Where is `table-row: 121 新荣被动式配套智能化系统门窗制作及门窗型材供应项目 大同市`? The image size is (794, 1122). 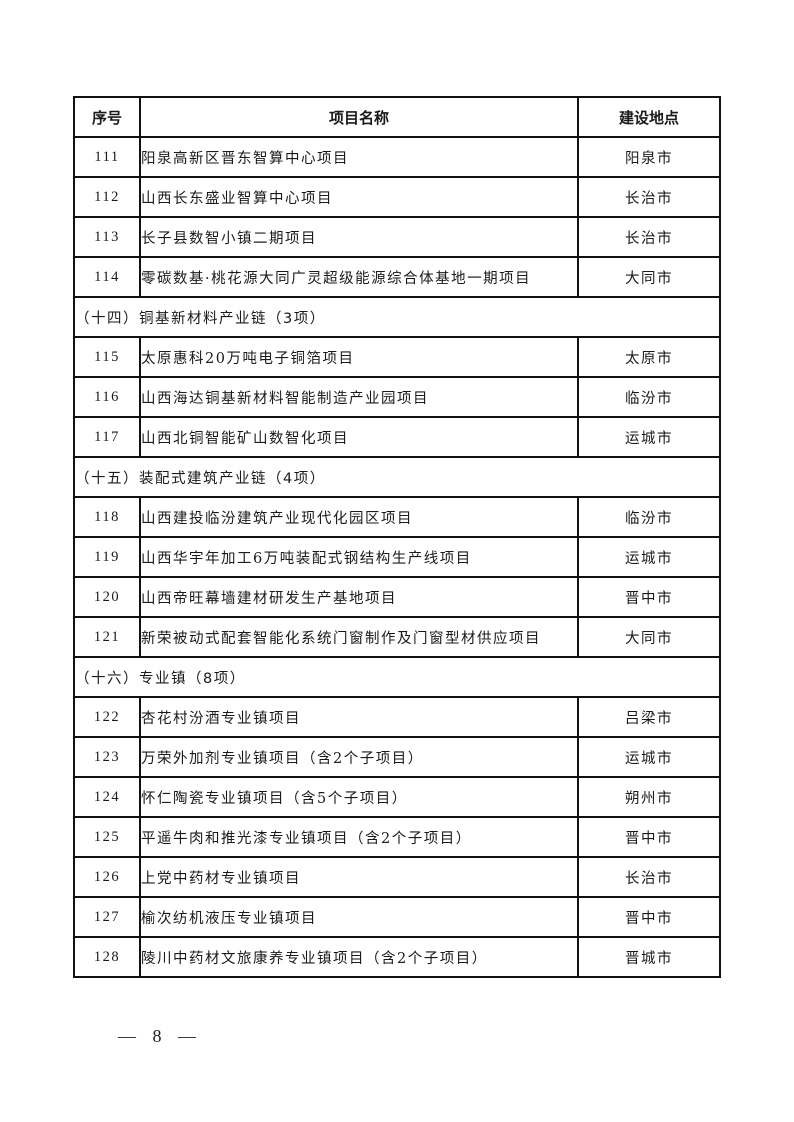
table-row: 121 新荣被动式配套智能化系统门窗制作及门窗型材供应项目 大同市 is located at coordinates (397, 637).